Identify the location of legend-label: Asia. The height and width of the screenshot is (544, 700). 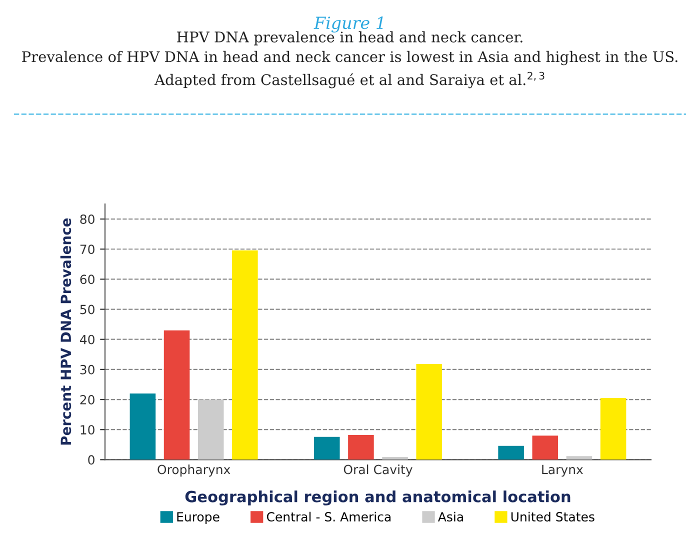
(450, 517).